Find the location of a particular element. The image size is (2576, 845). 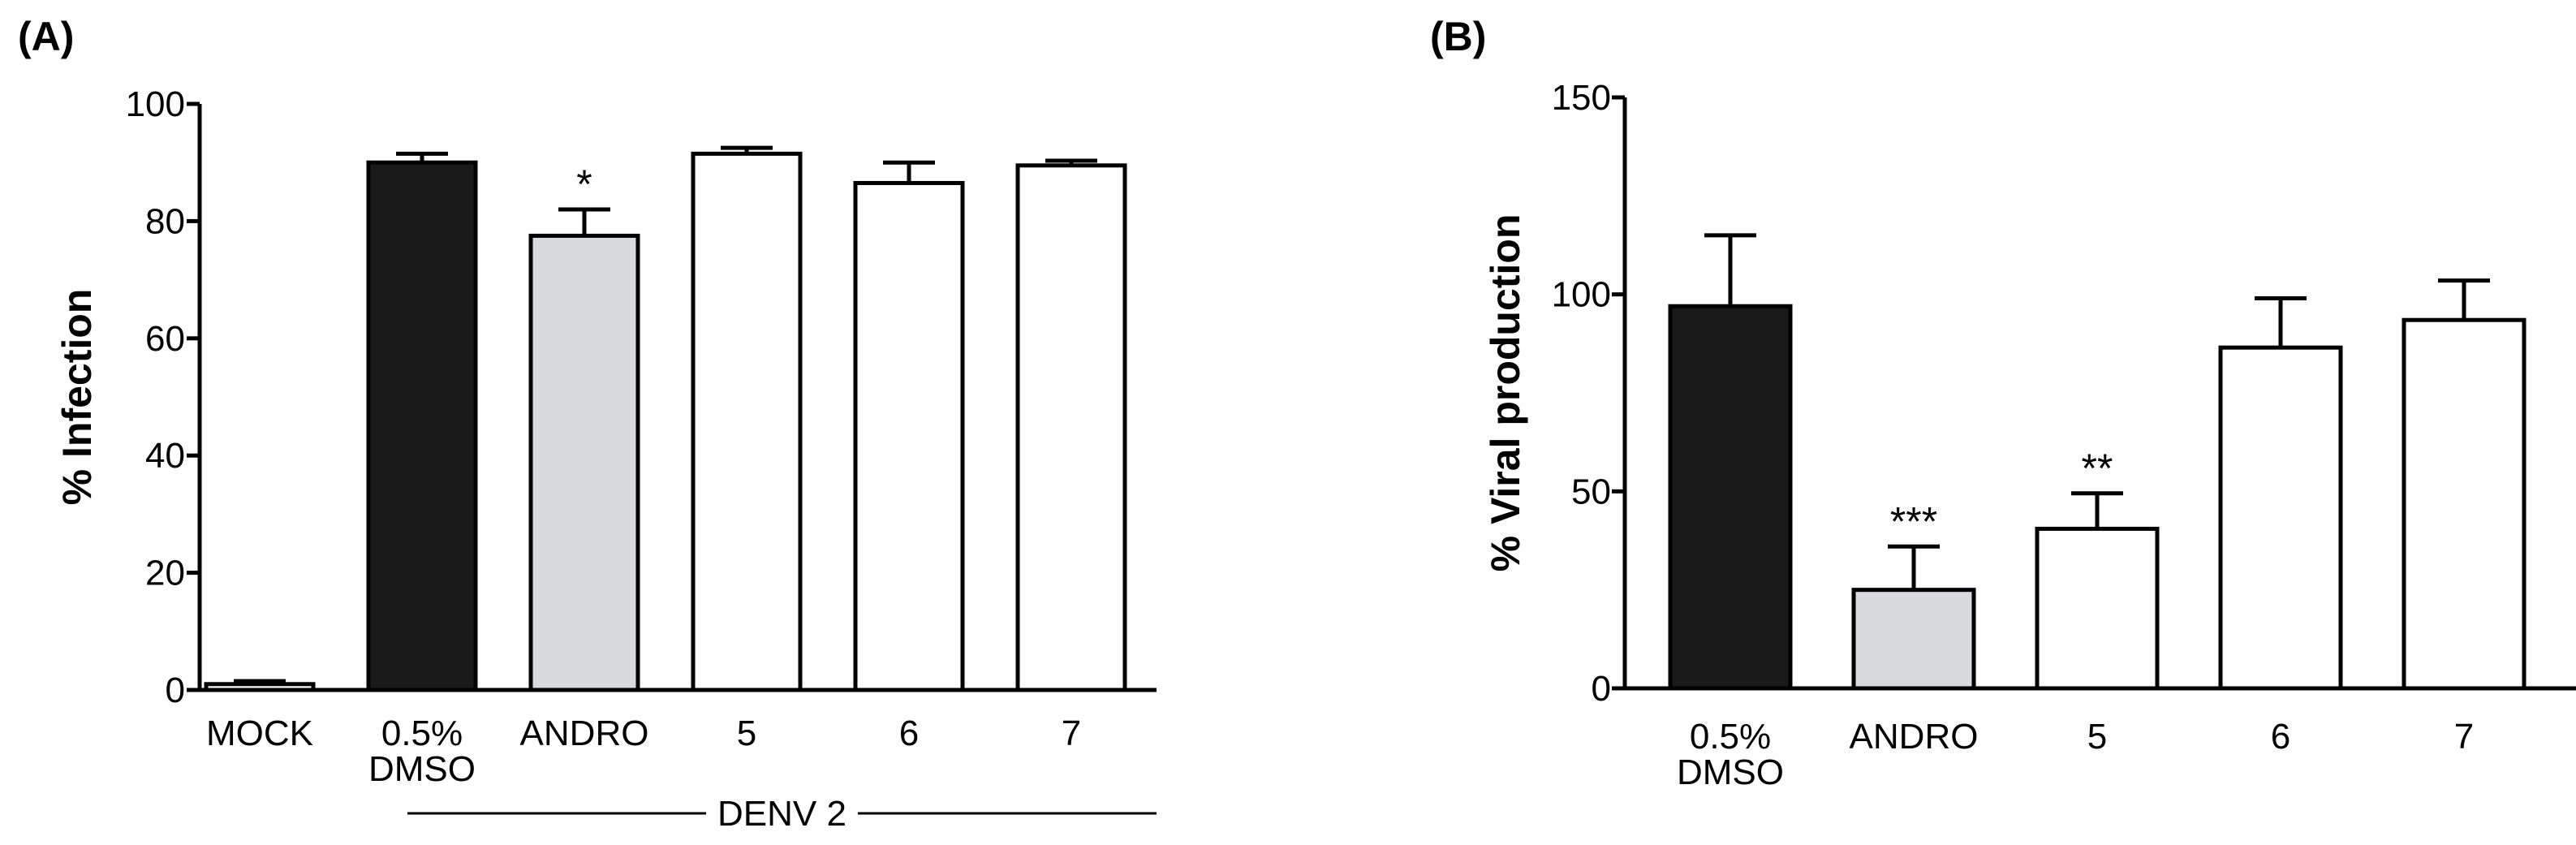

x-tick-label: MOCK is located at coordinates (260, 733).